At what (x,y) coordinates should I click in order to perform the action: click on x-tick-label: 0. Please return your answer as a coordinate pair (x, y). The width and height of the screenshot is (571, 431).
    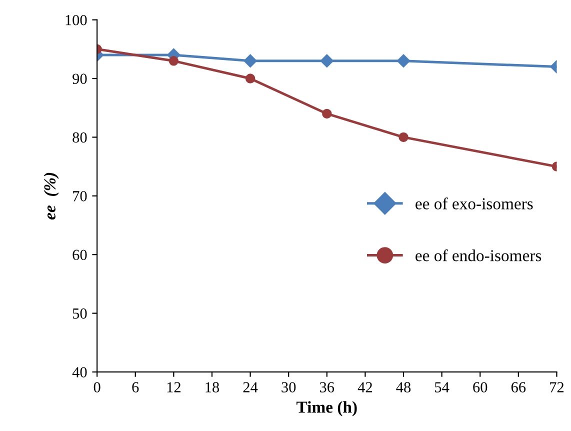
    Looking at the image, I should click on (97, 387).